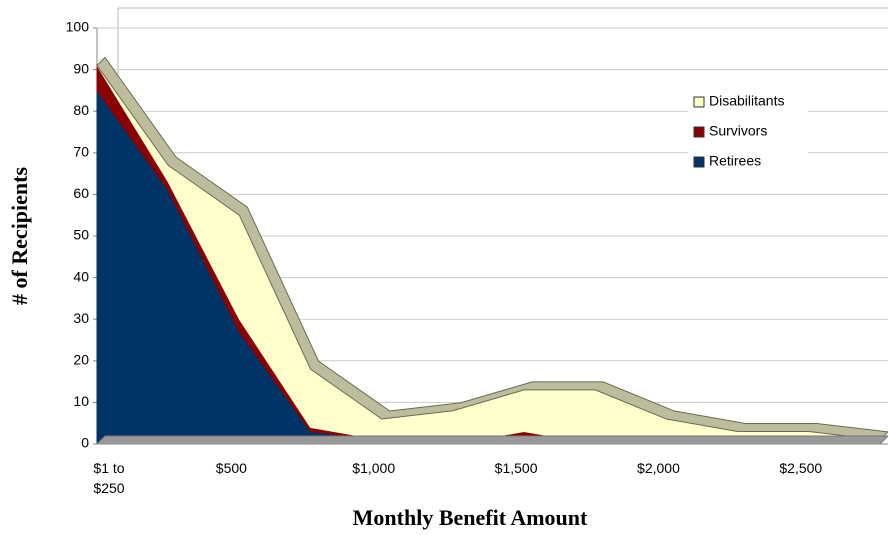 This screenshot has width=888, height=535. What do you see at coordinates (801, 468) in the screenshot?
I see `x-tick-label: $2,500` at bounding box center [801, 468].